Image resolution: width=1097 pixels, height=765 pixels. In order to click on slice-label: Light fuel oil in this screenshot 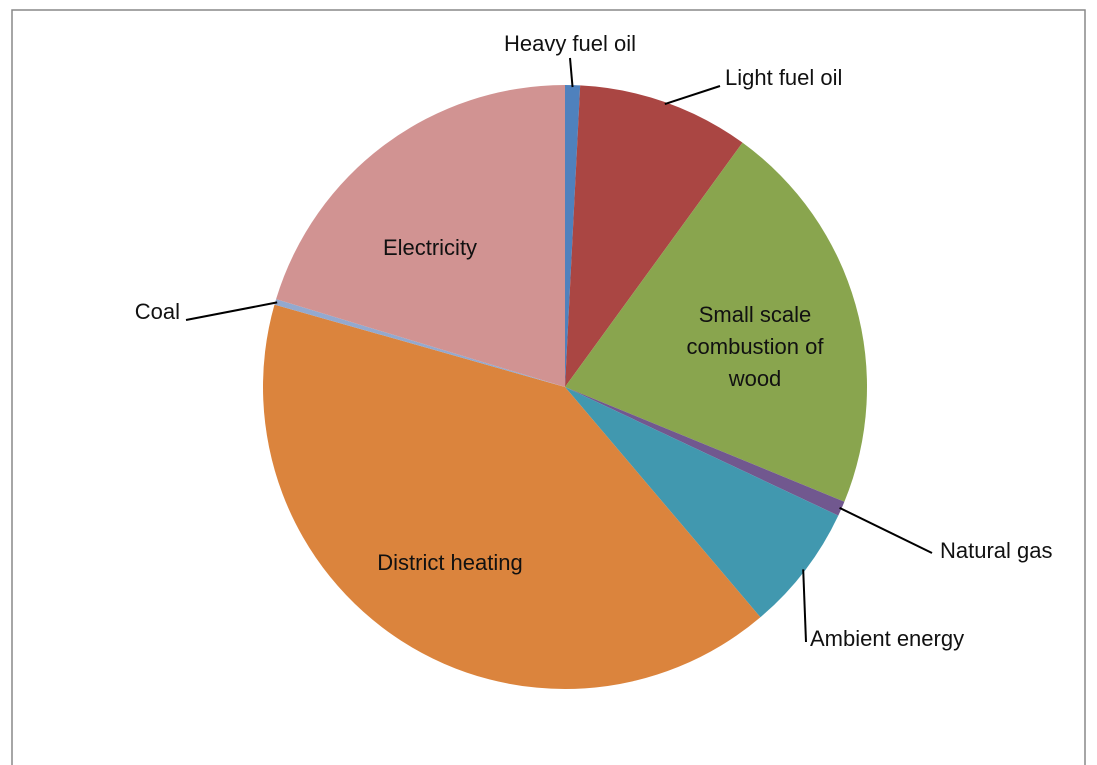, I will do `click(784, 77)`.